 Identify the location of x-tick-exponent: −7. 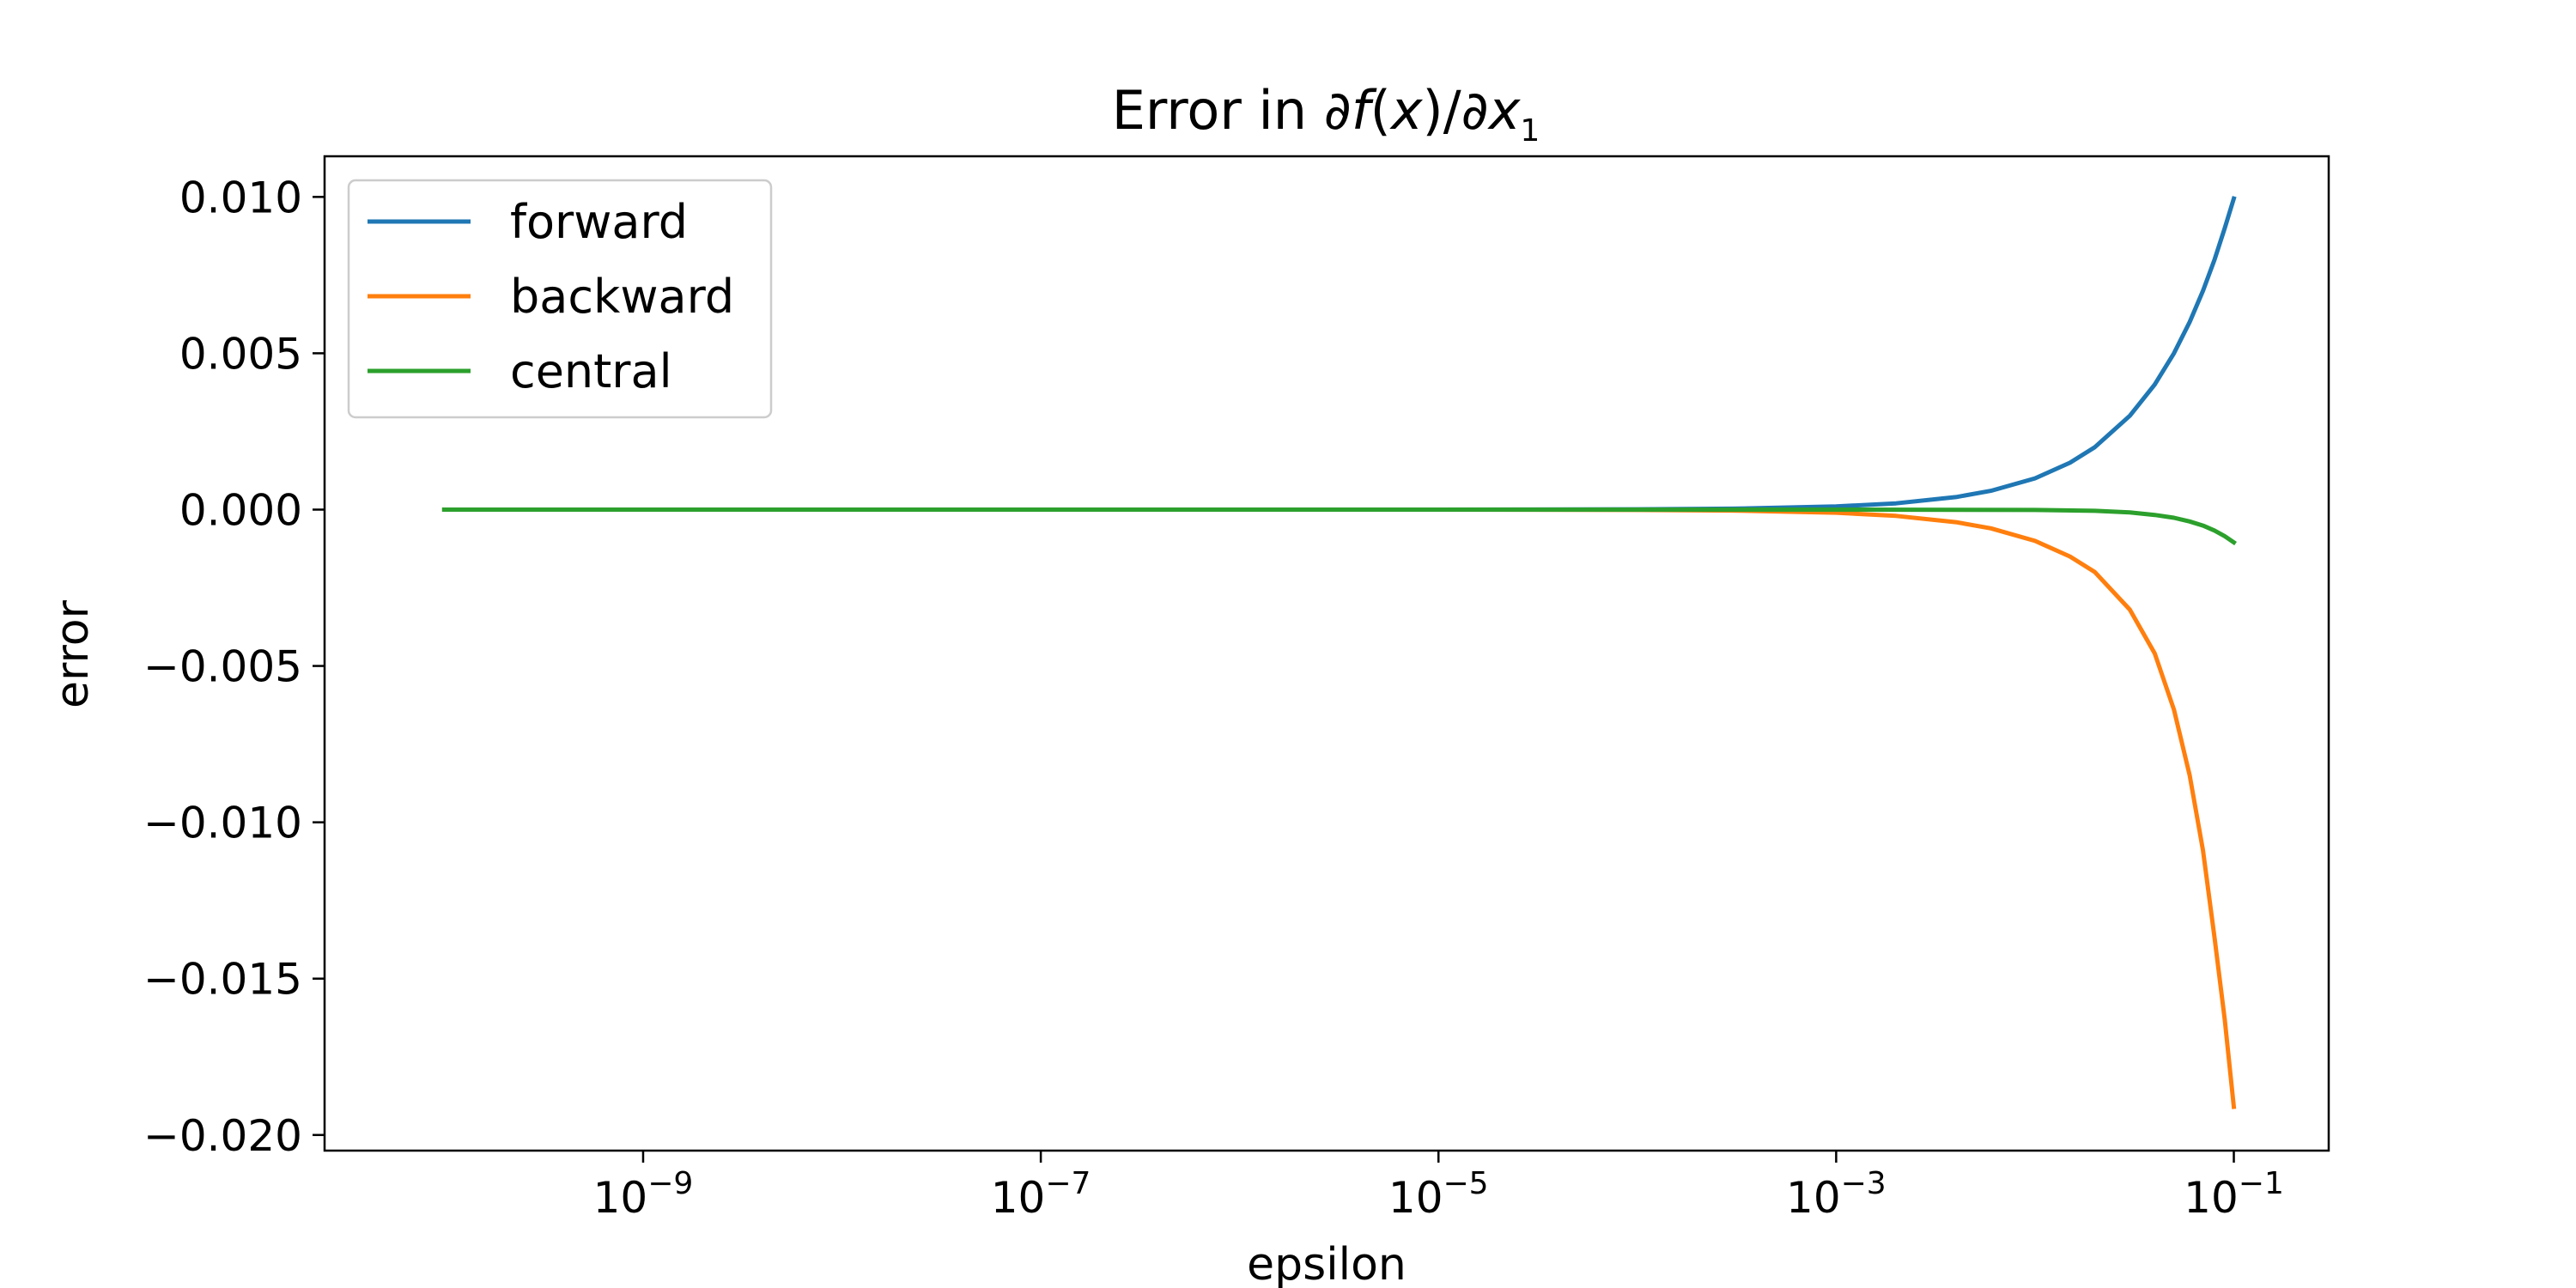
(1068, 1184).